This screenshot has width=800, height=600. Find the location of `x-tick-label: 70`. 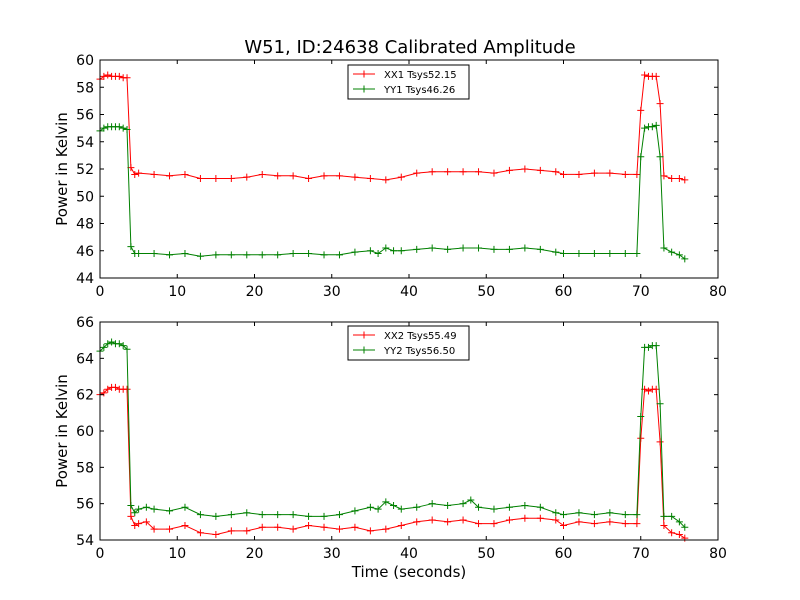

x-tick-label: 70 is located at coordinates (641, 554).